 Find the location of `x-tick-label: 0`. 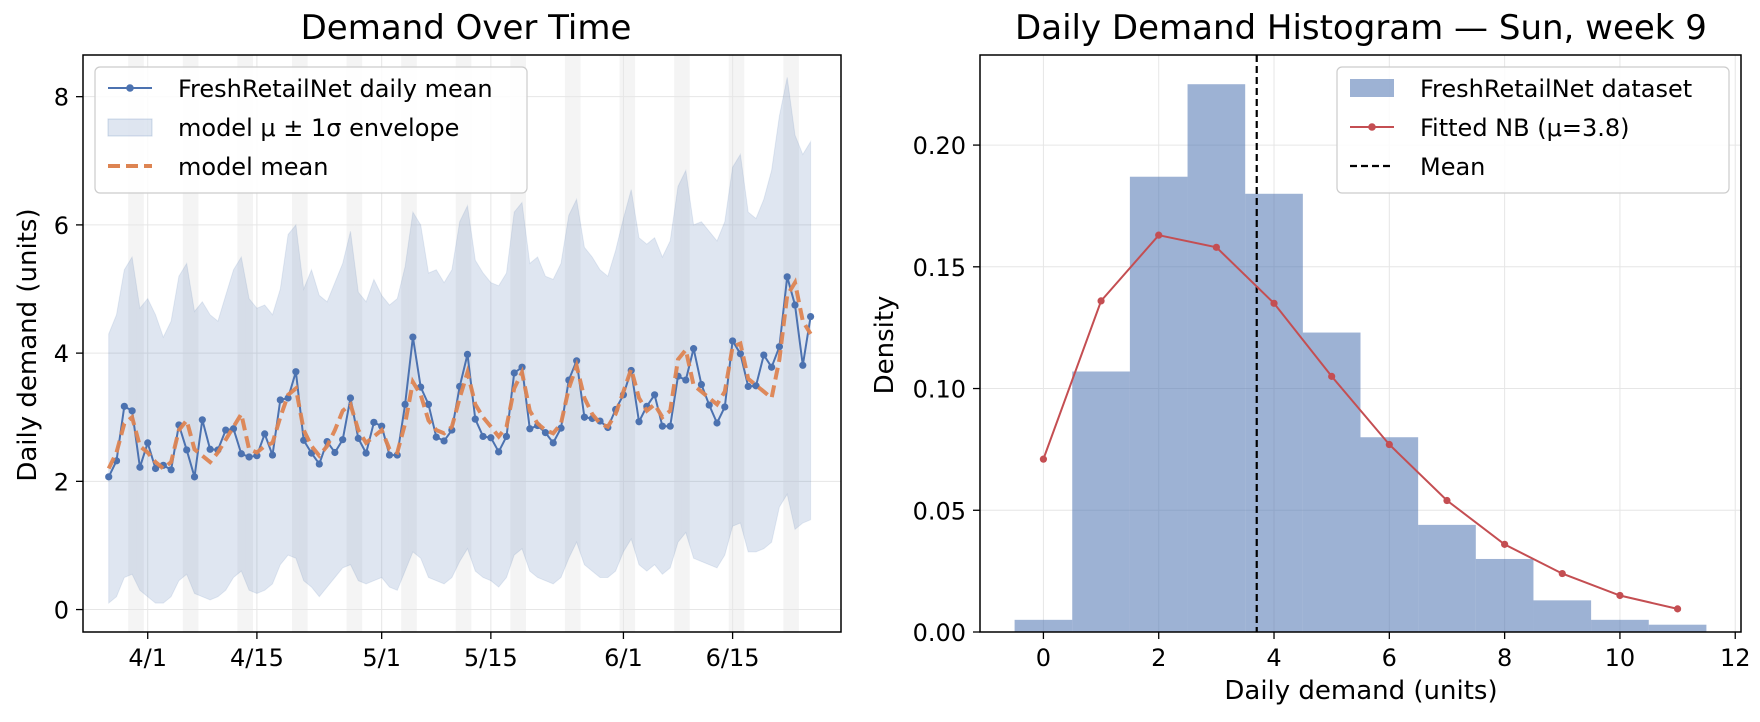

x-tick-label: 0 is located at coordinates (1043, 658).